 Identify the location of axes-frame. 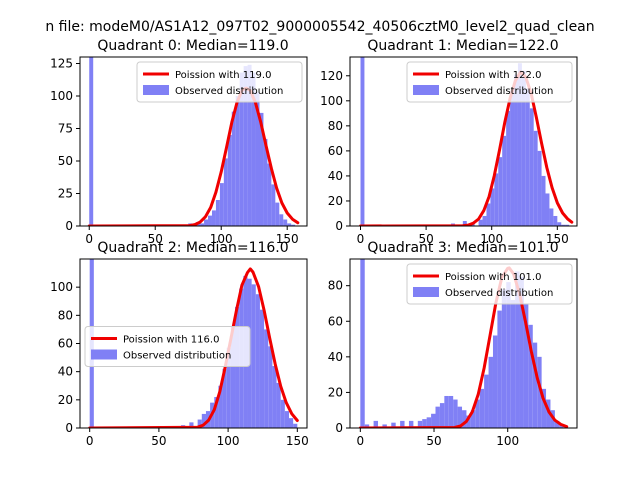
(463, 141).